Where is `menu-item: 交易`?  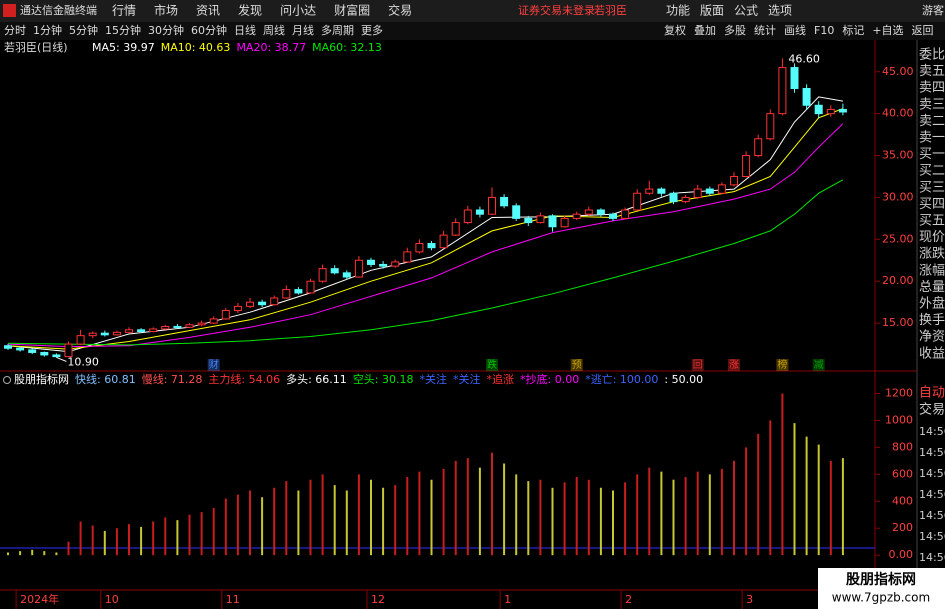 menu-item: 交易 is located at coordinates (400, 10).